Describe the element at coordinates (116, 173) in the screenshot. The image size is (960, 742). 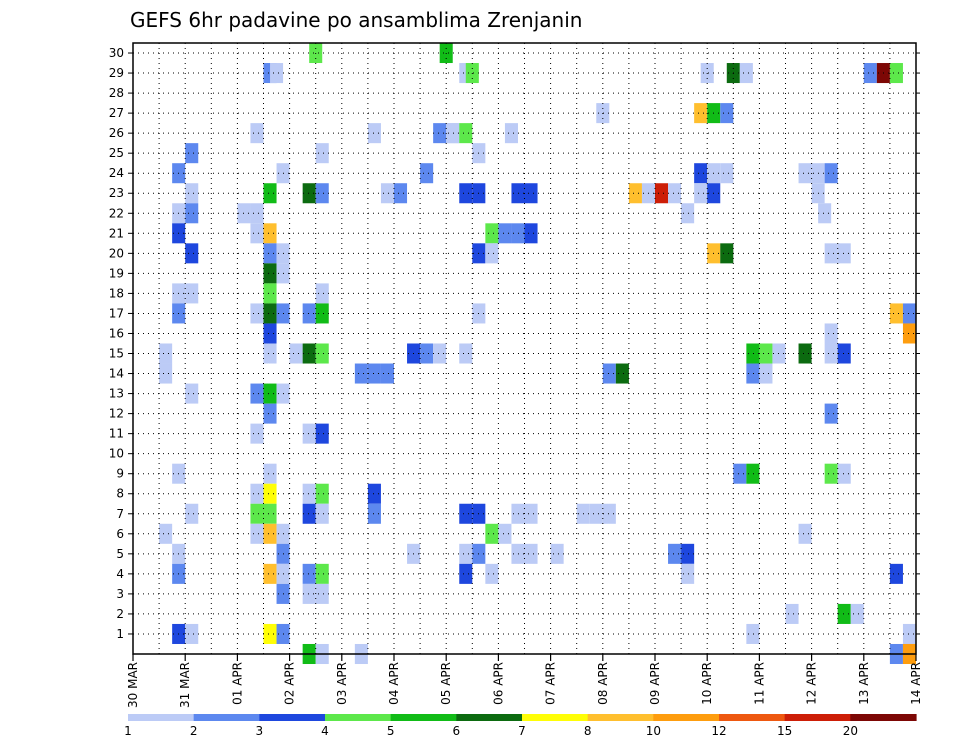
I see `y-tick-label: 24` at that location.